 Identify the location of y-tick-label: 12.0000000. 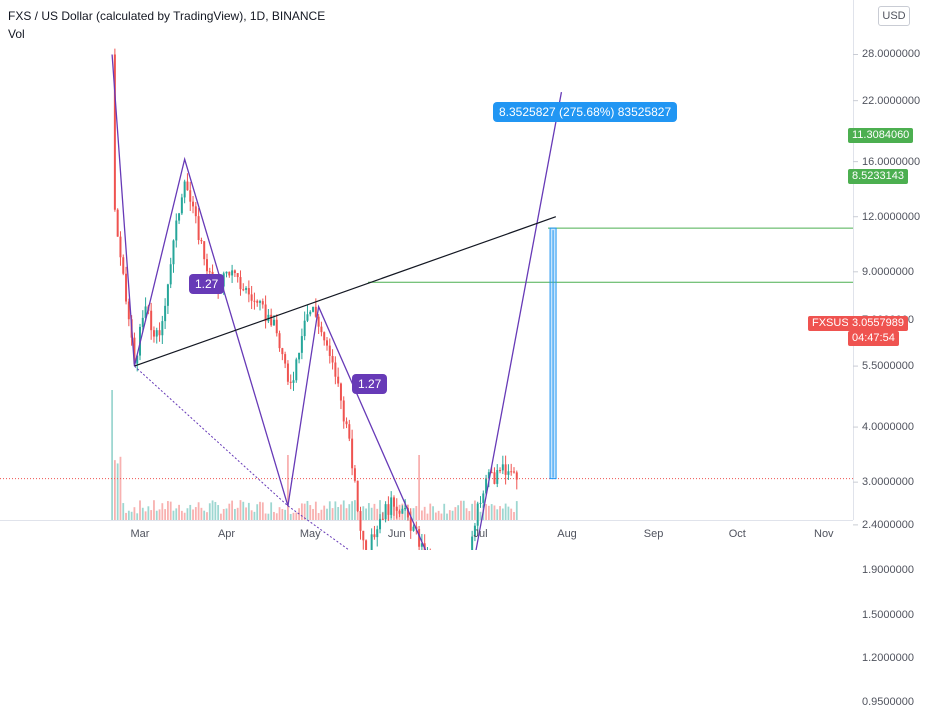
(891, 216).